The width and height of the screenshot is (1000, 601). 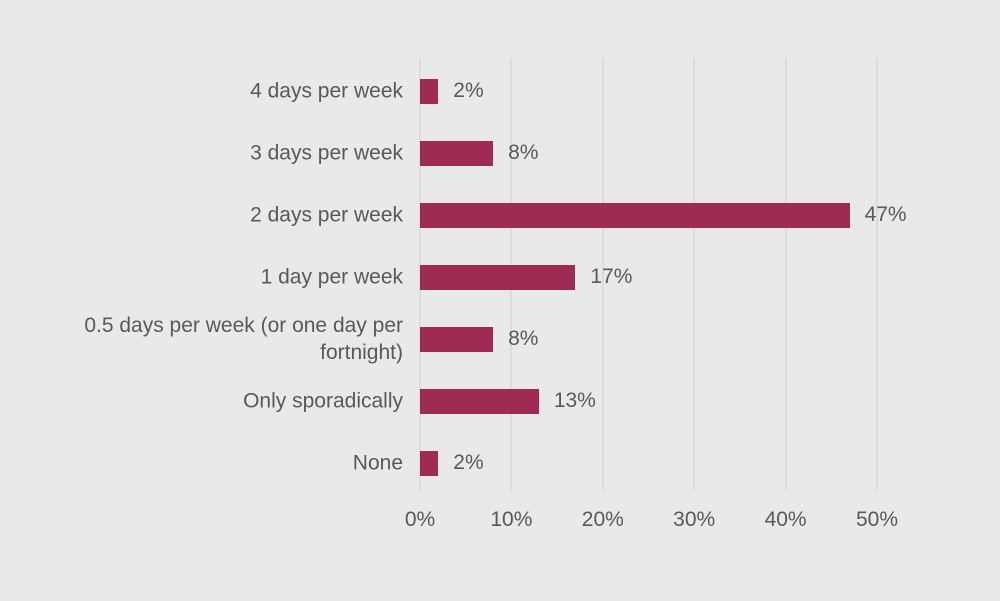 What do you see at coordinates (326, 215) in the screenshot?
I see `category-label: 2 days per week` at bounding box center [326, 215].